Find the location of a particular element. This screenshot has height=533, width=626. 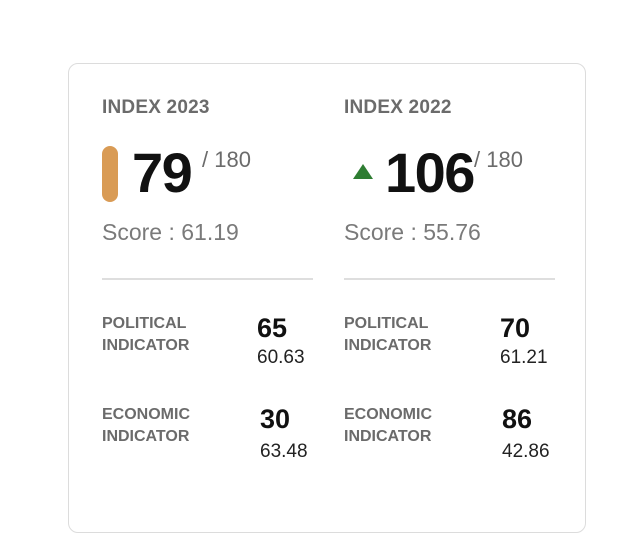

rank-row: 106 / 180 is located at coordinates (449, 172).